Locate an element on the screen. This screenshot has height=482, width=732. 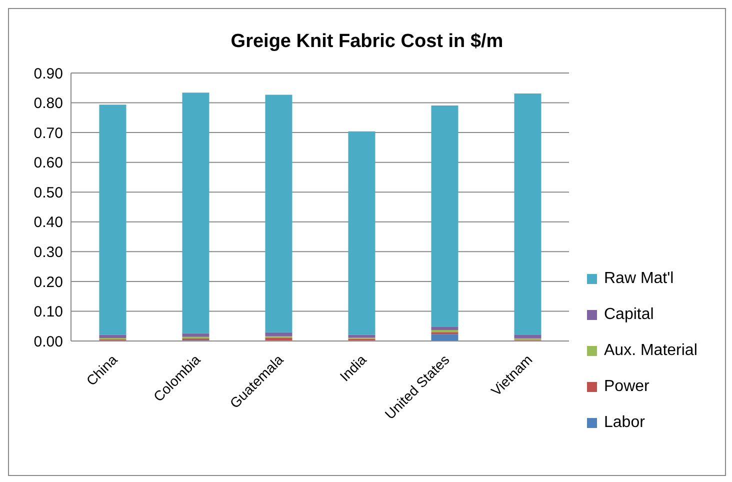
chart-title: Greige Knit Fabric Cost in $/m is located at coordinates (367, 42).